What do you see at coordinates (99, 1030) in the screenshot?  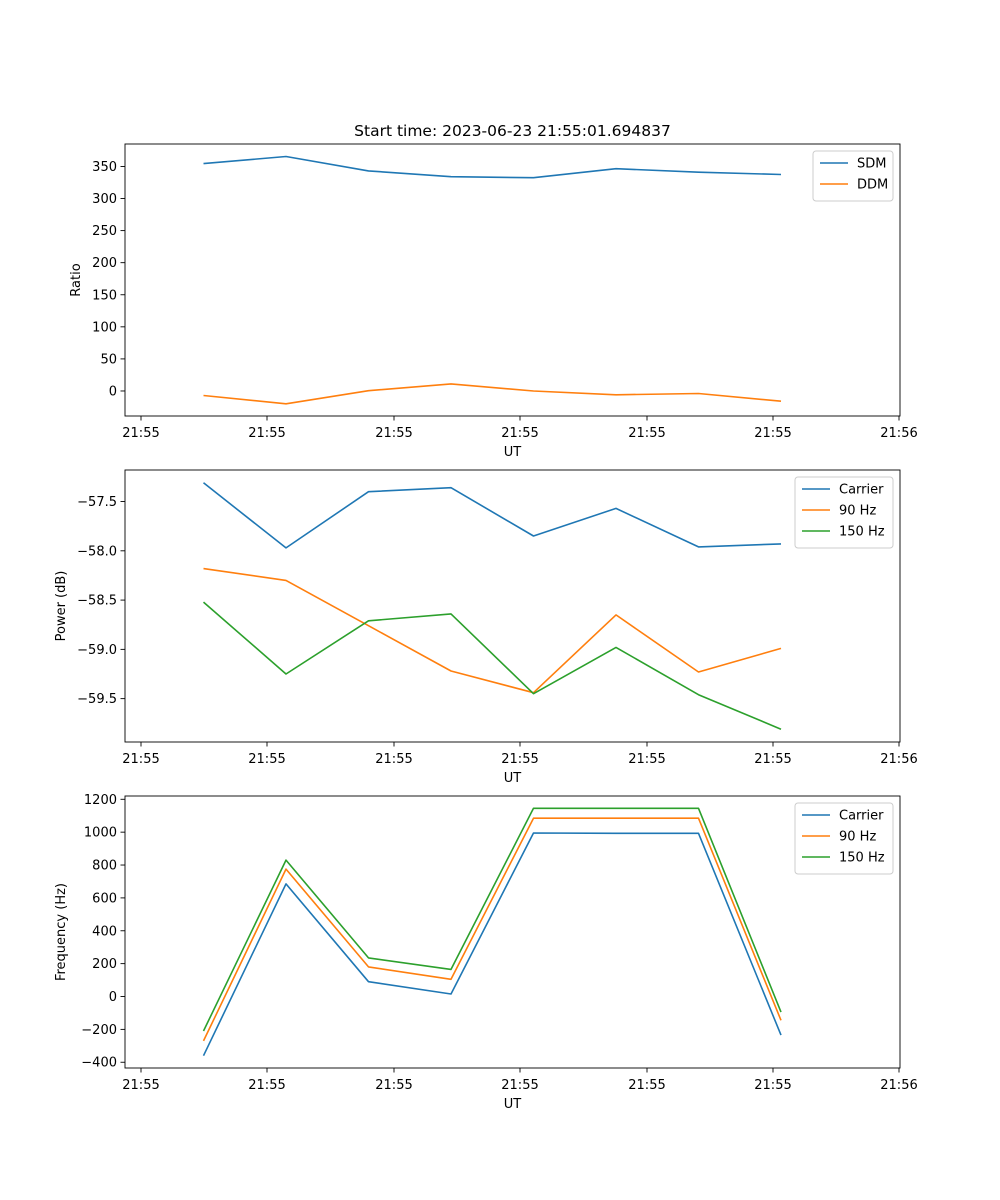 I see `y-tick-label: −200` at bounding box center [99, 1030].